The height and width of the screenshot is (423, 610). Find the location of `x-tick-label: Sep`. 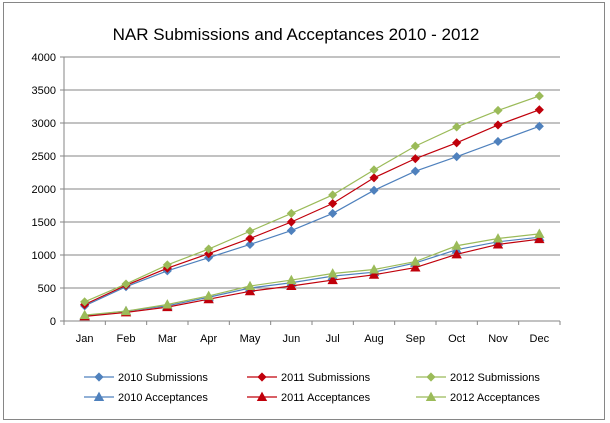

x-tick-label: Sep is located at coordinates (416, 339).